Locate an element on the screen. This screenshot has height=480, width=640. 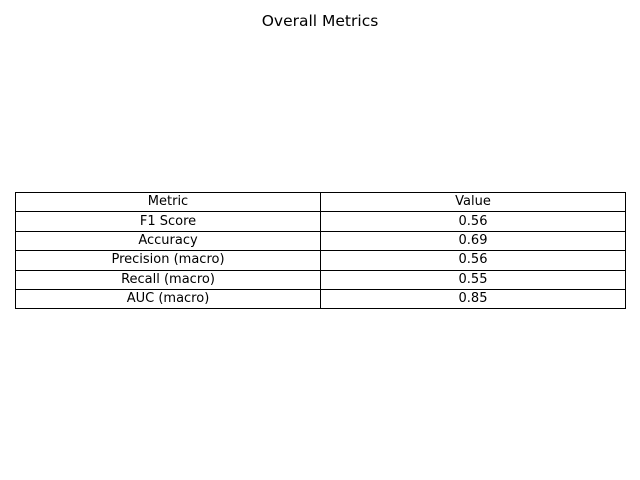
metric-name-cell: Precision (macro) is located at coordinates (168, 260).